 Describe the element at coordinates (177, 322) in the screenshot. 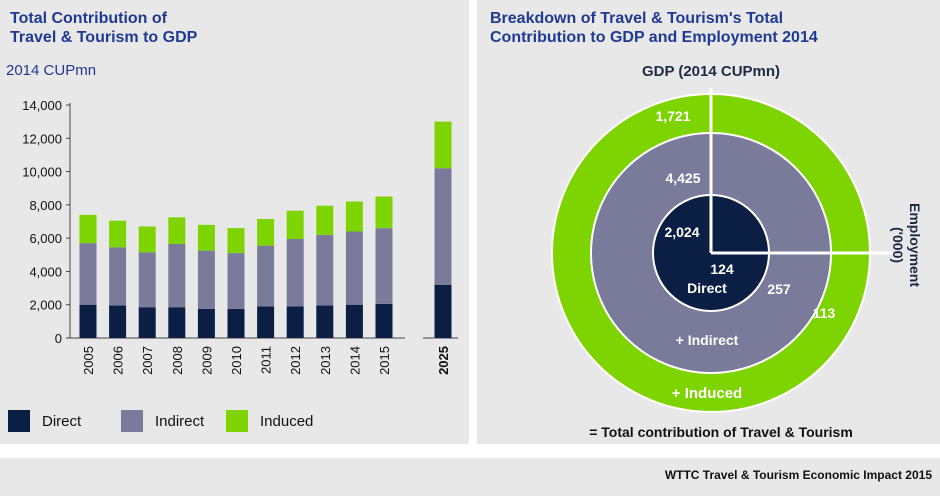

I see `bar-direct-2008` at that location.